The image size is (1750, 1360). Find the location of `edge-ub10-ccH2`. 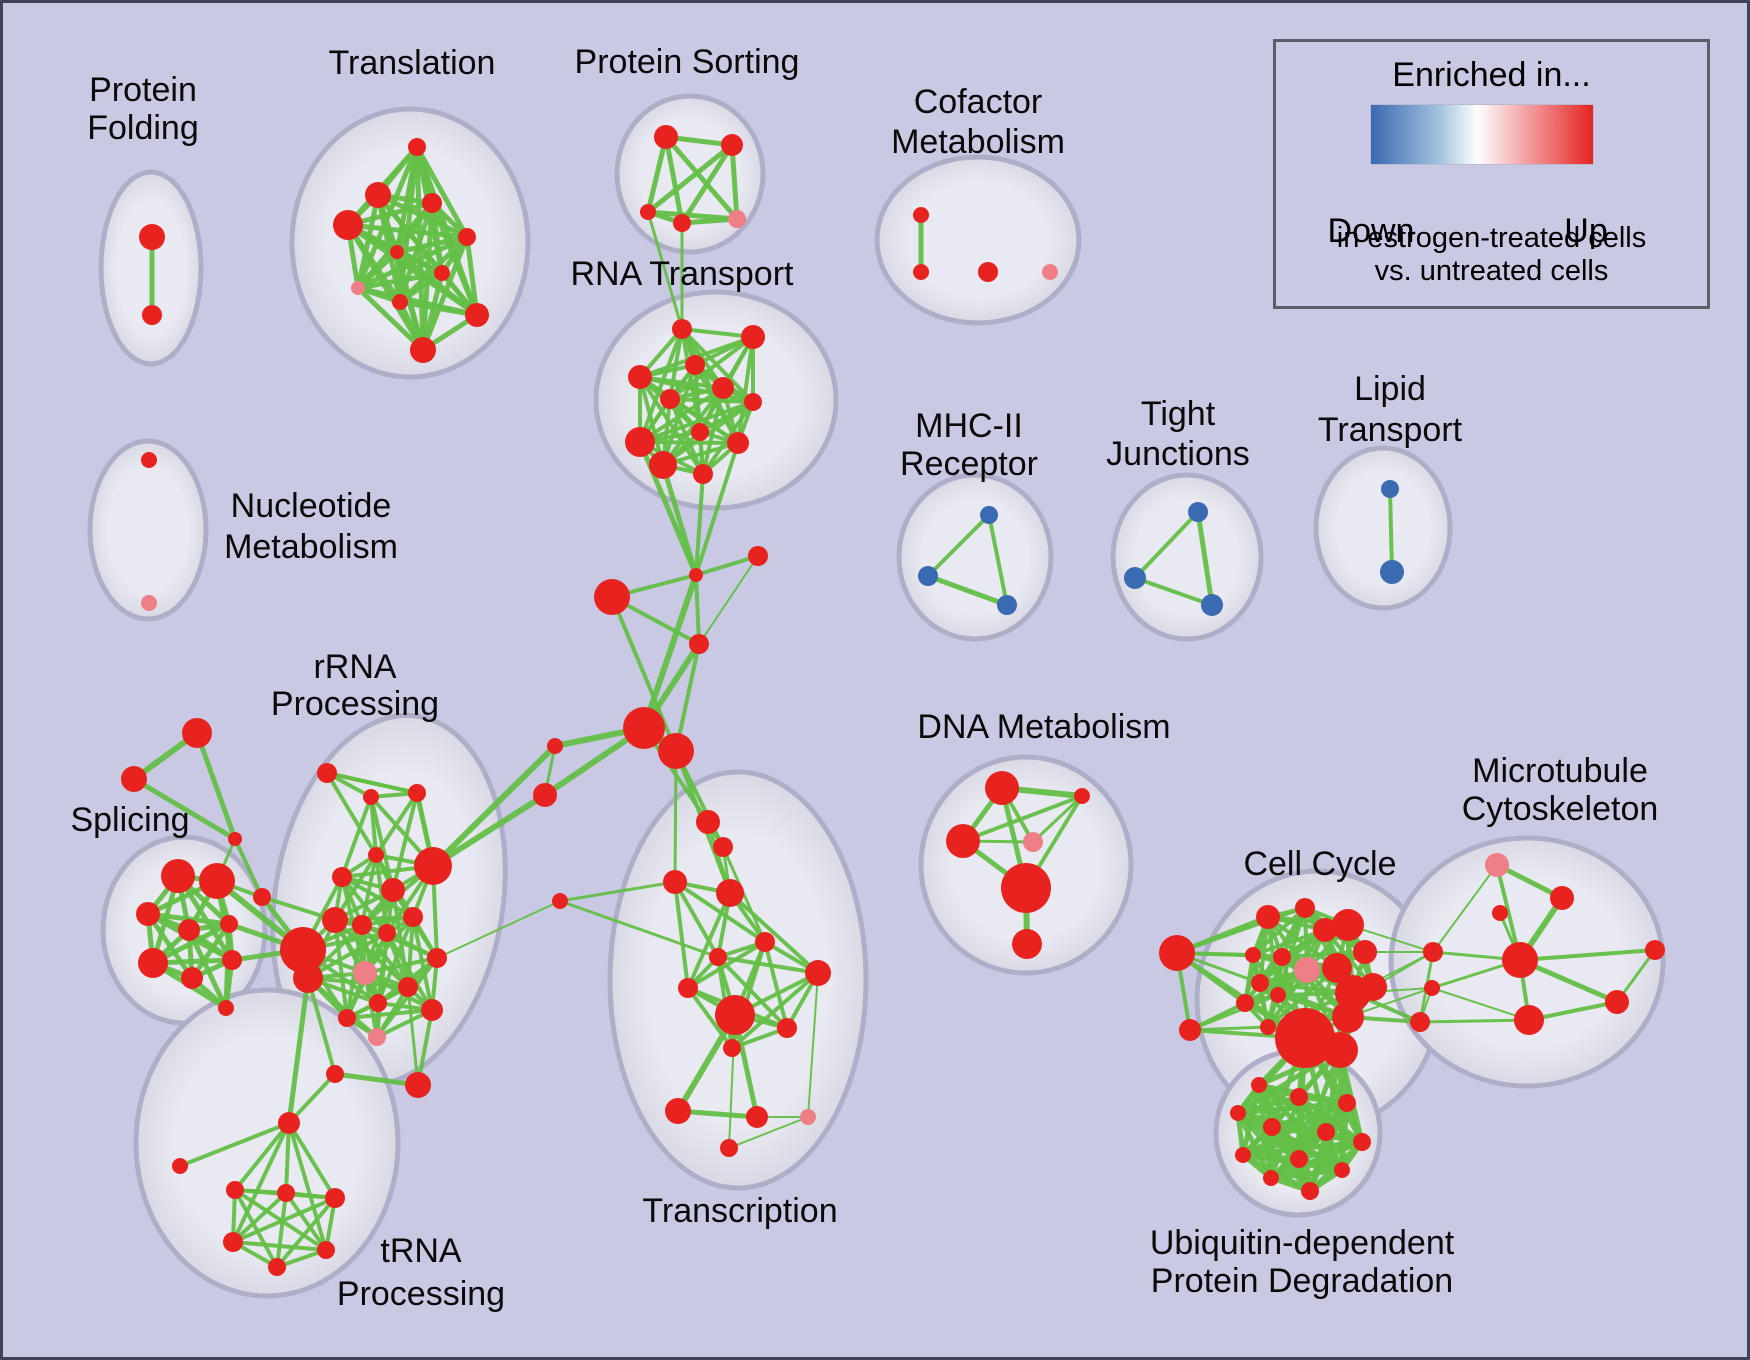

edge-ub10-ccH2 is located at coordinates (1341, 1110).